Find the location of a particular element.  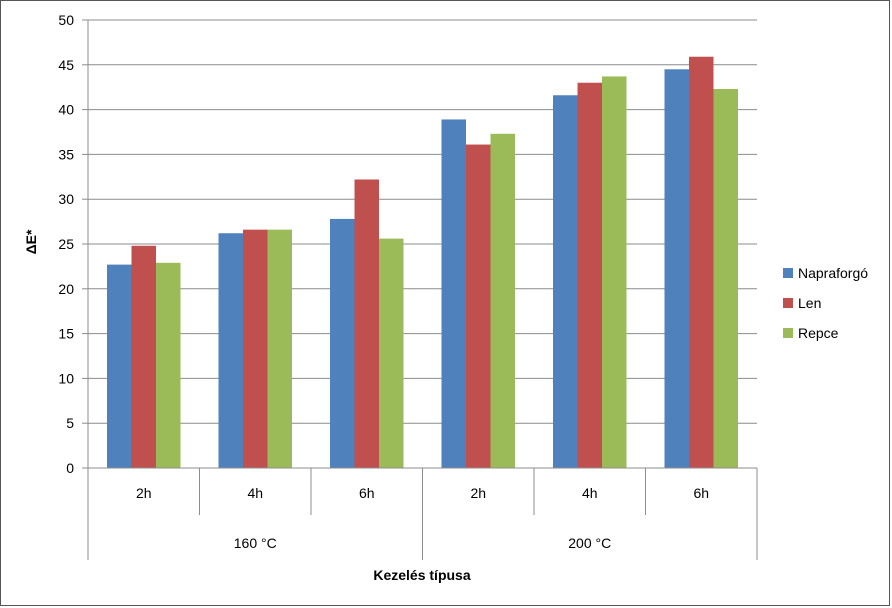

y-tick-label: 25 is located at coordinates (66, 244).